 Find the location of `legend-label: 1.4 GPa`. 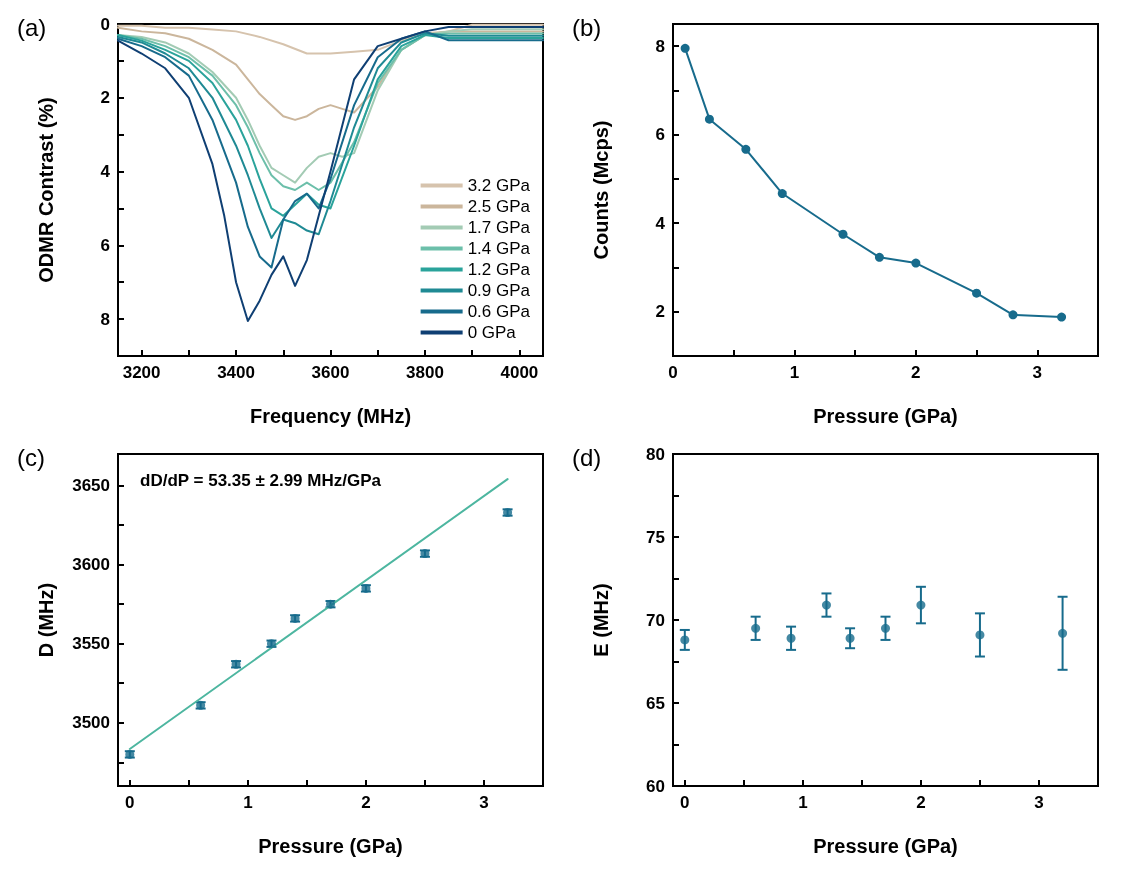

legend-label: 1.4 GPa is located at coordinates (499, 248).